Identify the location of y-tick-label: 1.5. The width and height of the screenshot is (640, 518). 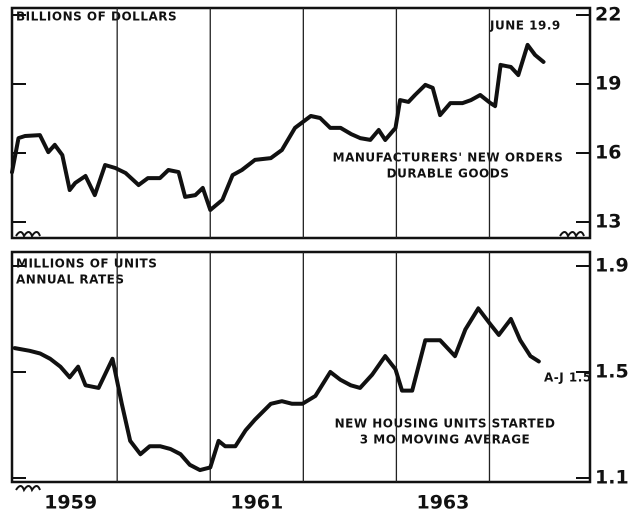
(612, 372).